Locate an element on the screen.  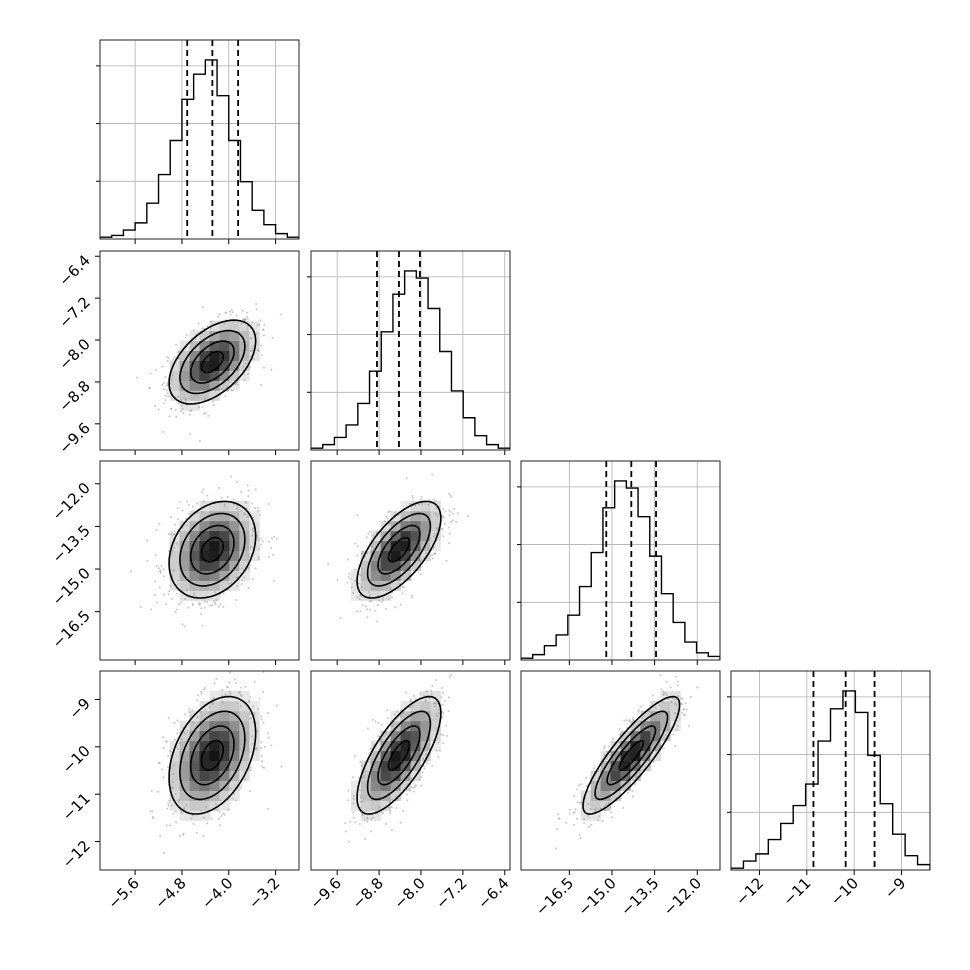
panel-1-0: −9.6 −8.8 −8.0 −7.2 −6.4 is located at coordinates (177, 353).